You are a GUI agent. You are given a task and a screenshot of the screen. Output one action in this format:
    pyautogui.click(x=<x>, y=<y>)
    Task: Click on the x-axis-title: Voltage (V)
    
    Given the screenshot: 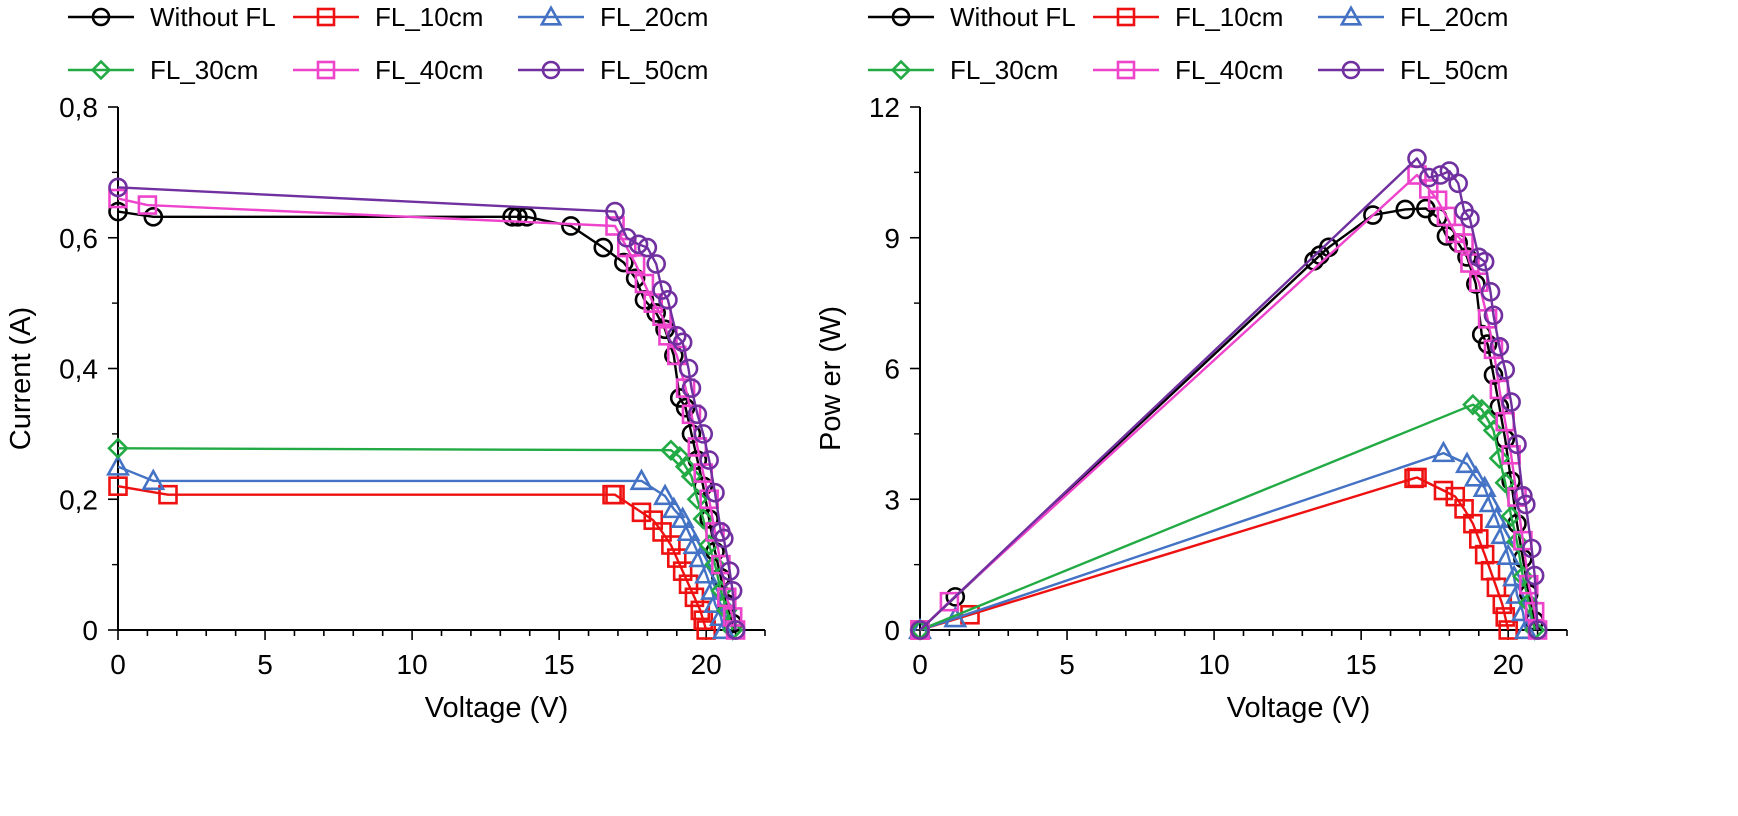 What is the action you would take?
    pyautogui.click(x=1298, y=708)
    